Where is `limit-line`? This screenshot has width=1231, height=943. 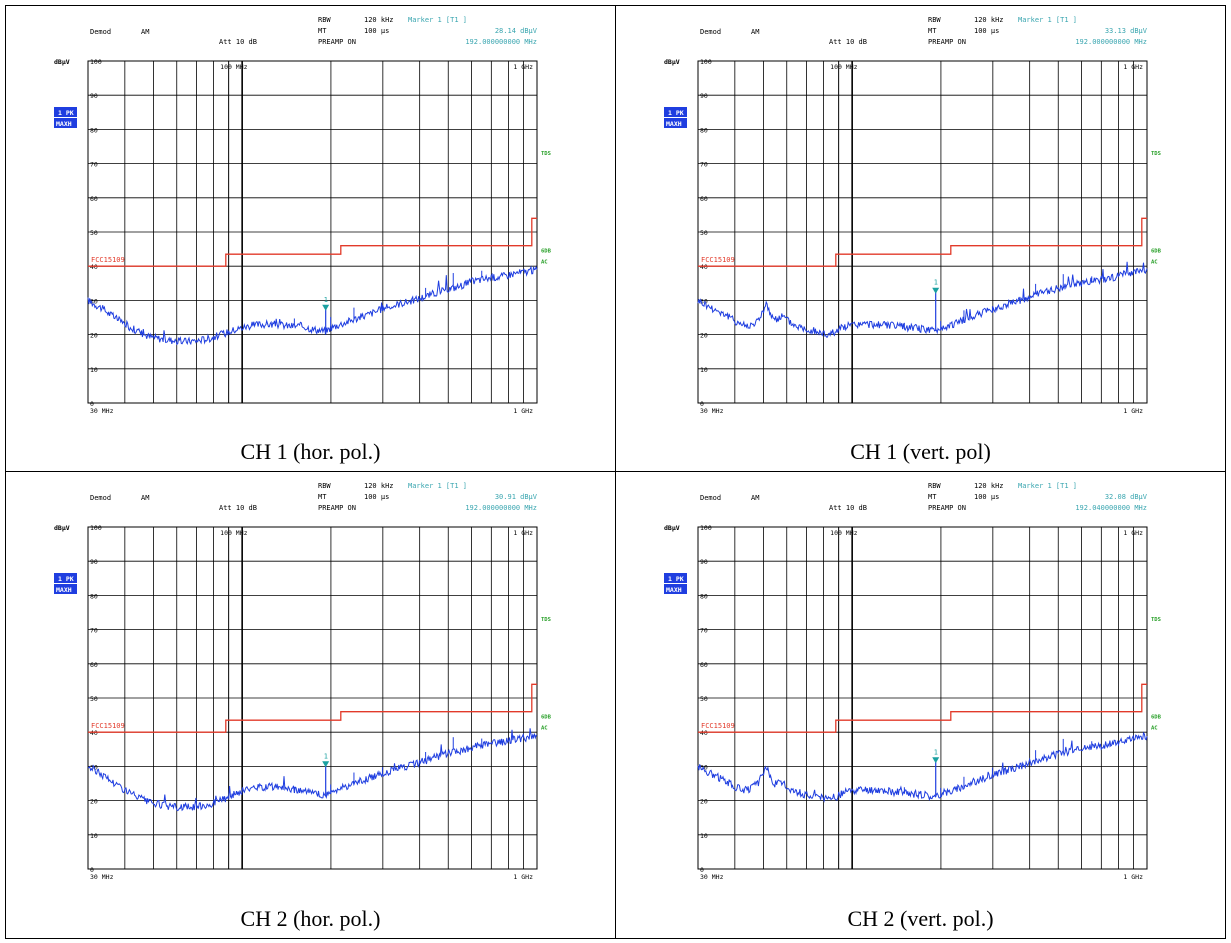
limit-line is located at coordinates (312, 708).